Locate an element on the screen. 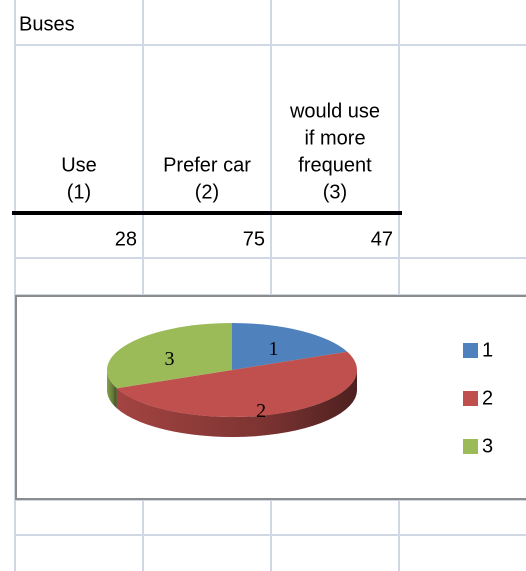 This screenshot has width=526, height=571. header-line: would use is located at coordinates (334, 111).